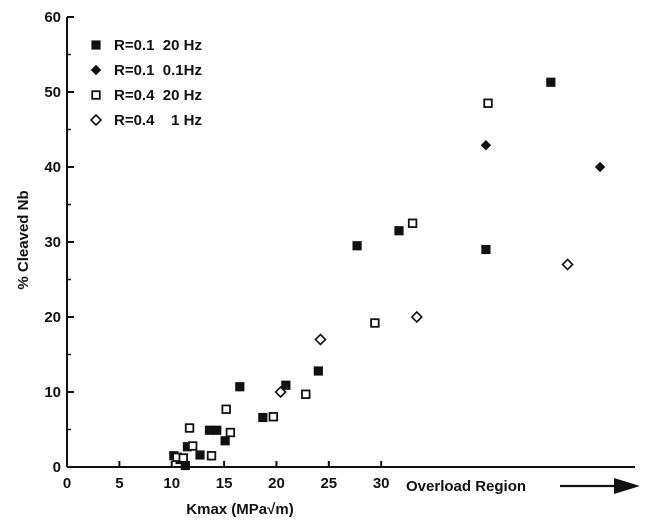 This screenshot has height=524, width=659. Describe the element at coordinates (52, 92) in the screenshot. I see `y-tick-label: 50` at that location.